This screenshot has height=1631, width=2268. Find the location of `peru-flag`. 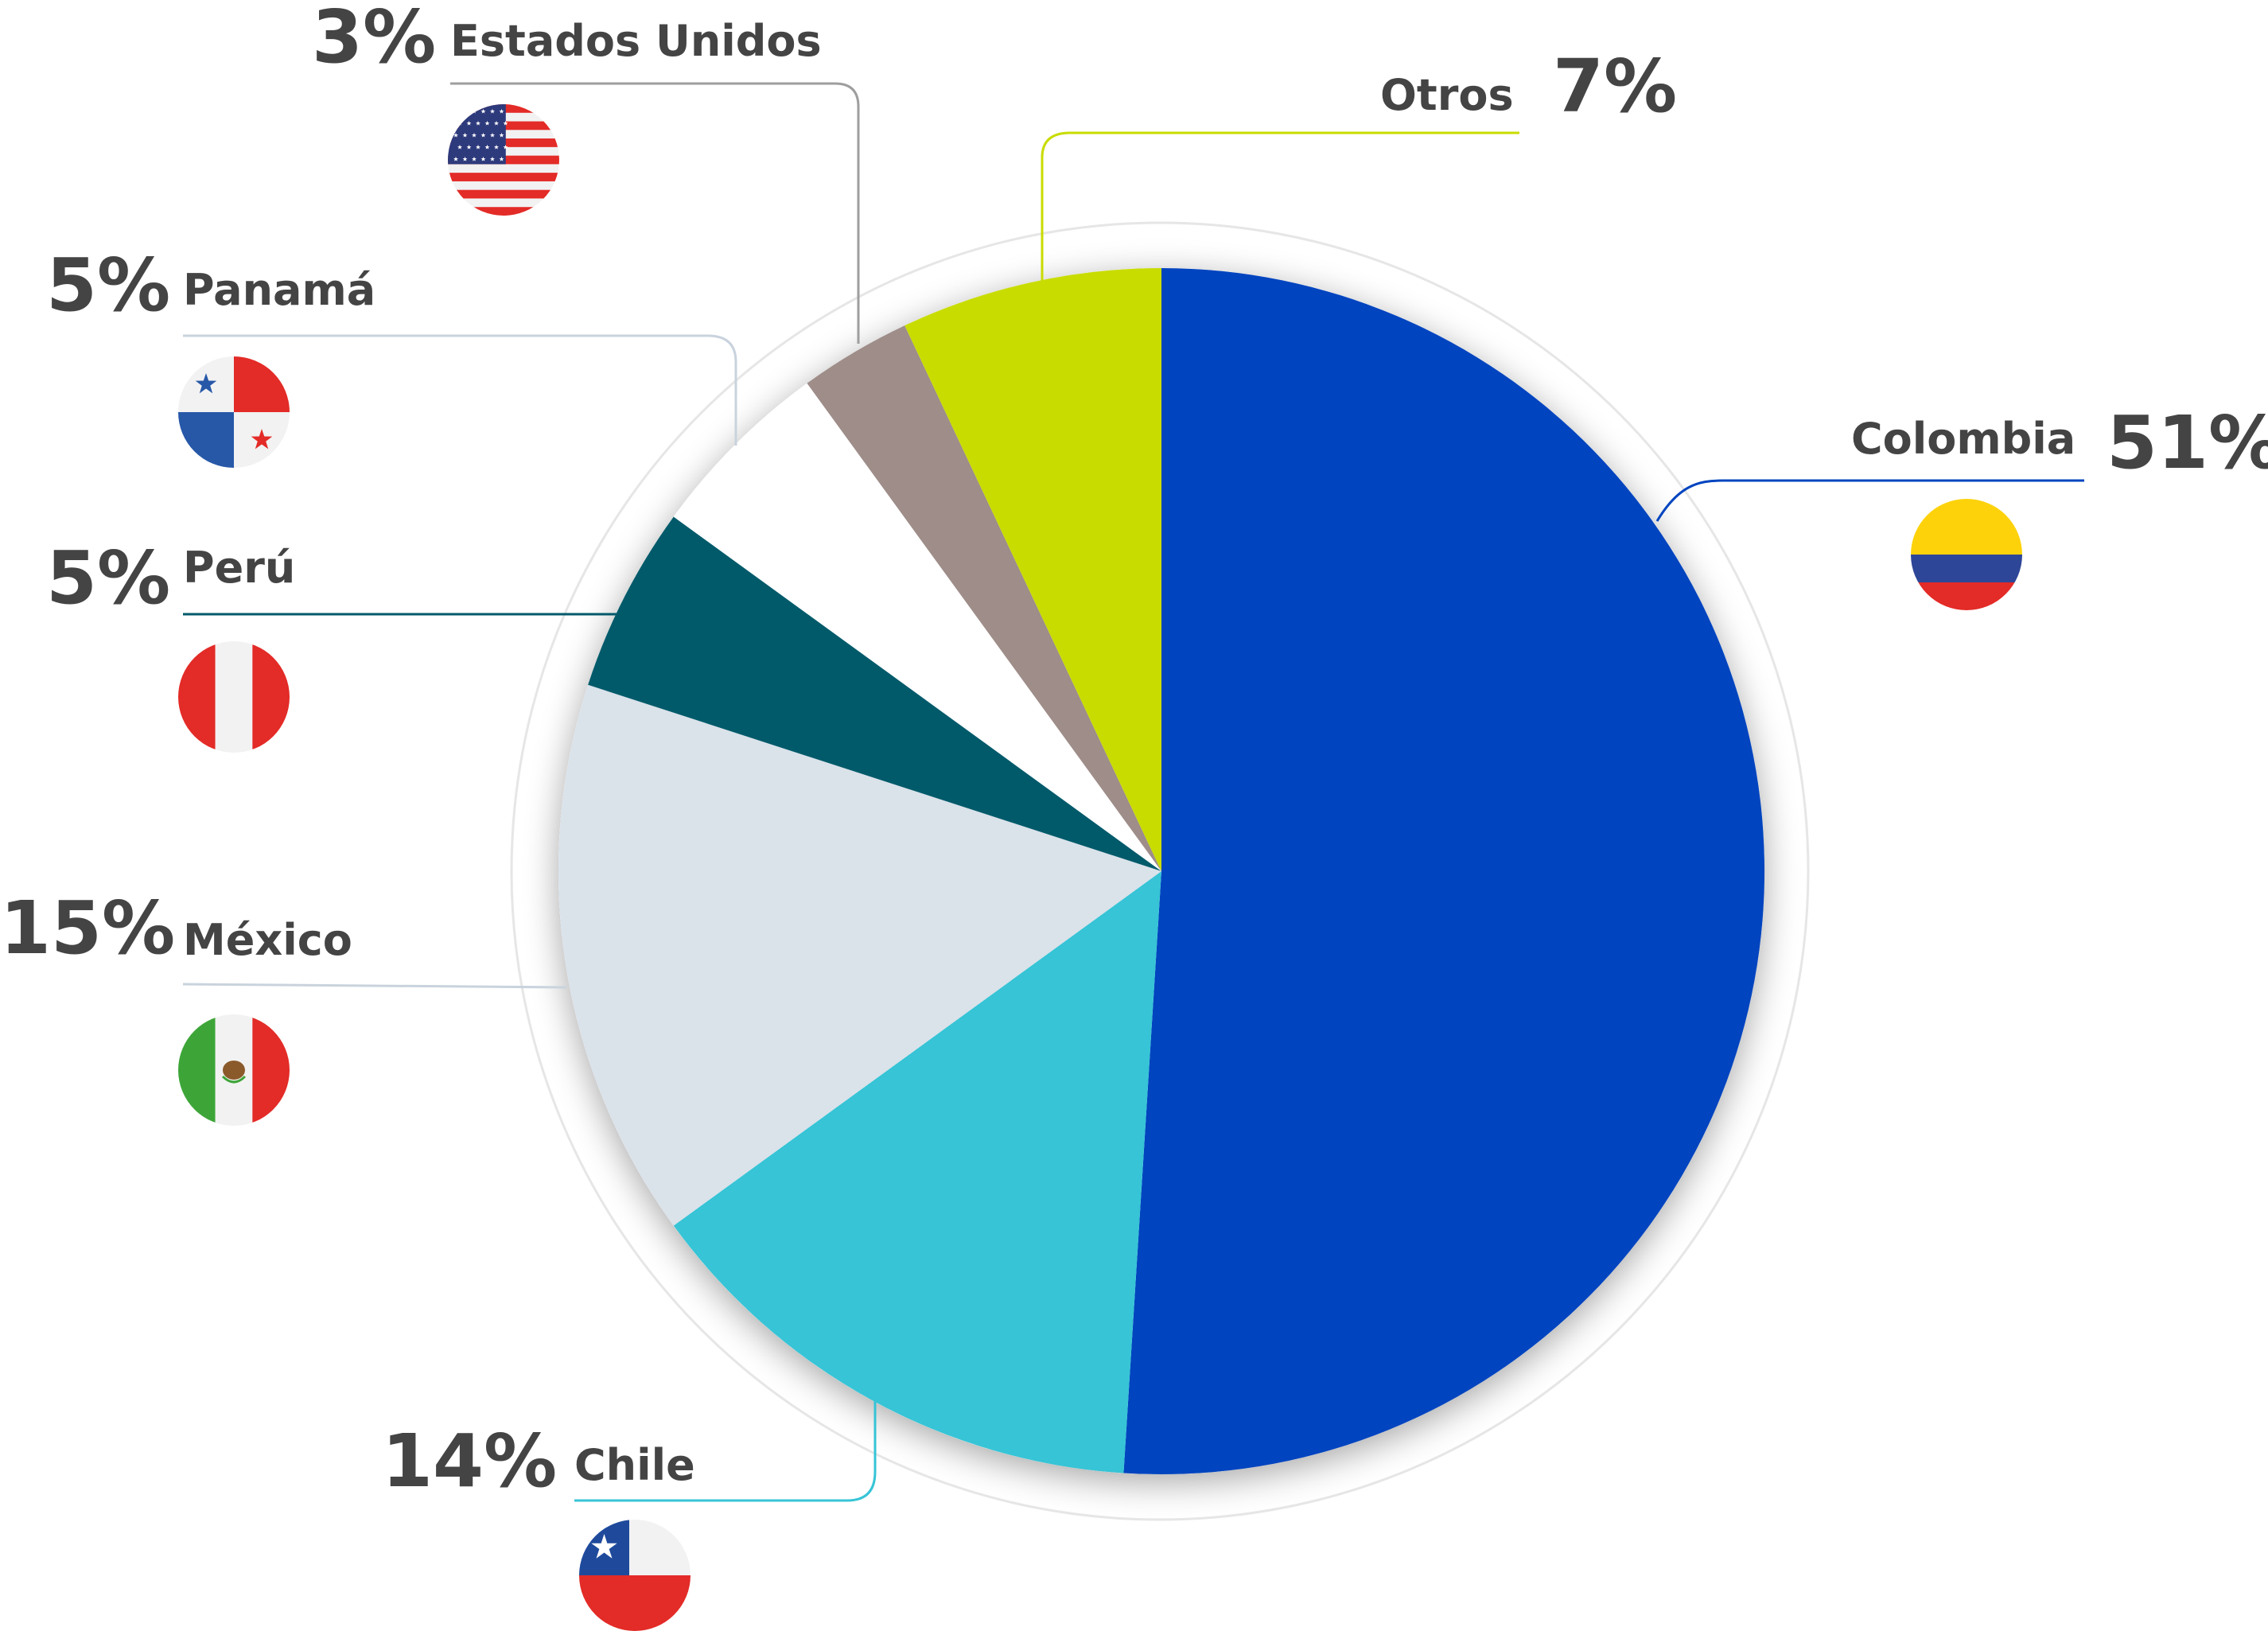

peru-flag is located at coordinates (234, 697).